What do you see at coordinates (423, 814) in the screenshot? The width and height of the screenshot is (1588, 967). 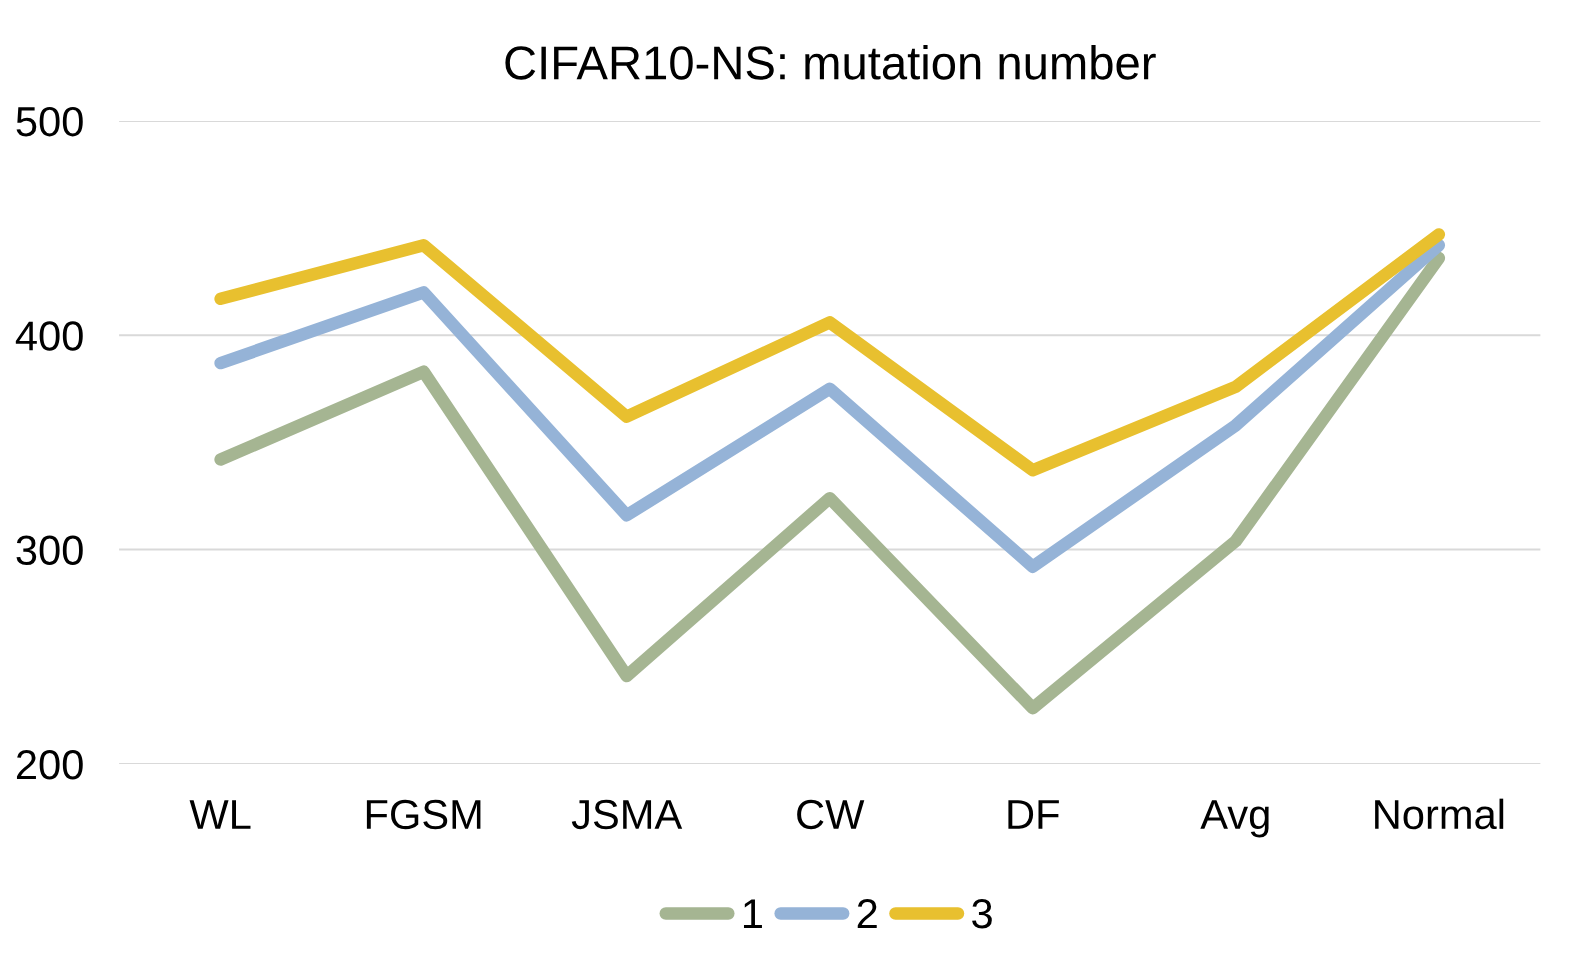 I see `x-tick-label: FGSM` at bounding box center [423, 814].